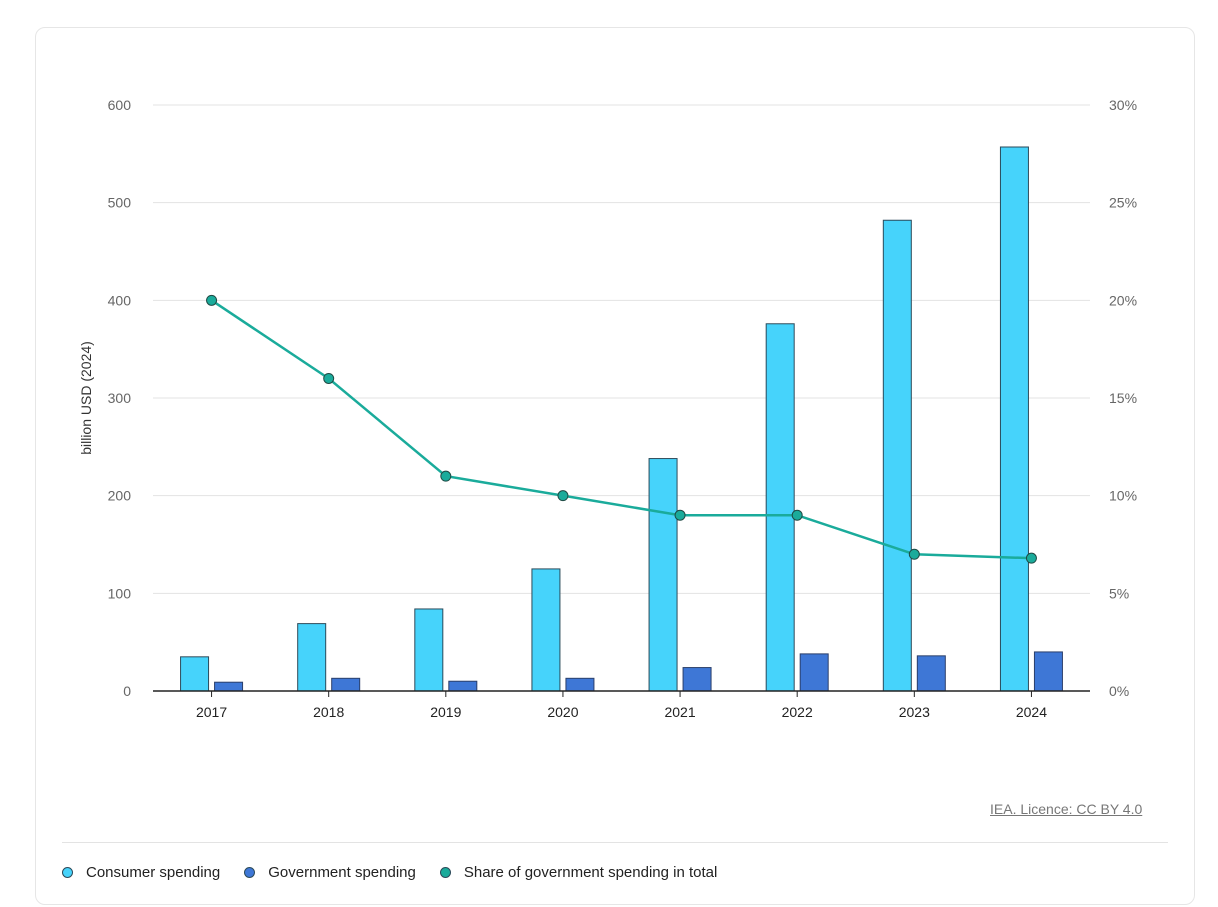 The image size is (1218, 907). What do you see at coordinates (212, 300) in the screenshot?
I see `share-point-2017` at bounding box center [212, 300].